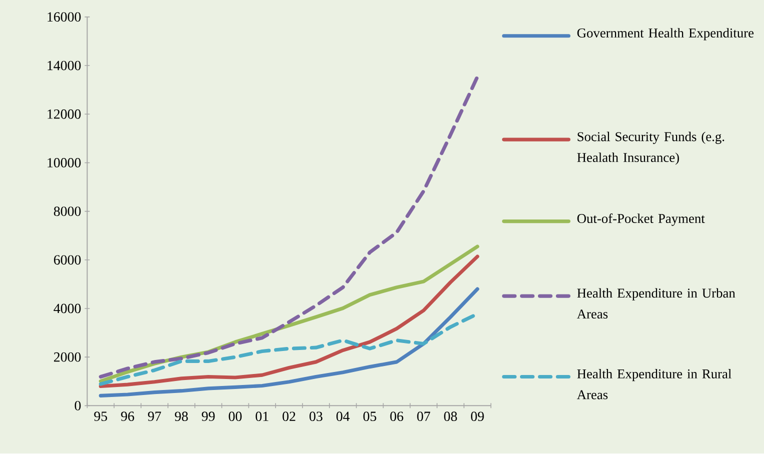  I want to click on x-tick-label: 04, so click(343, 417).